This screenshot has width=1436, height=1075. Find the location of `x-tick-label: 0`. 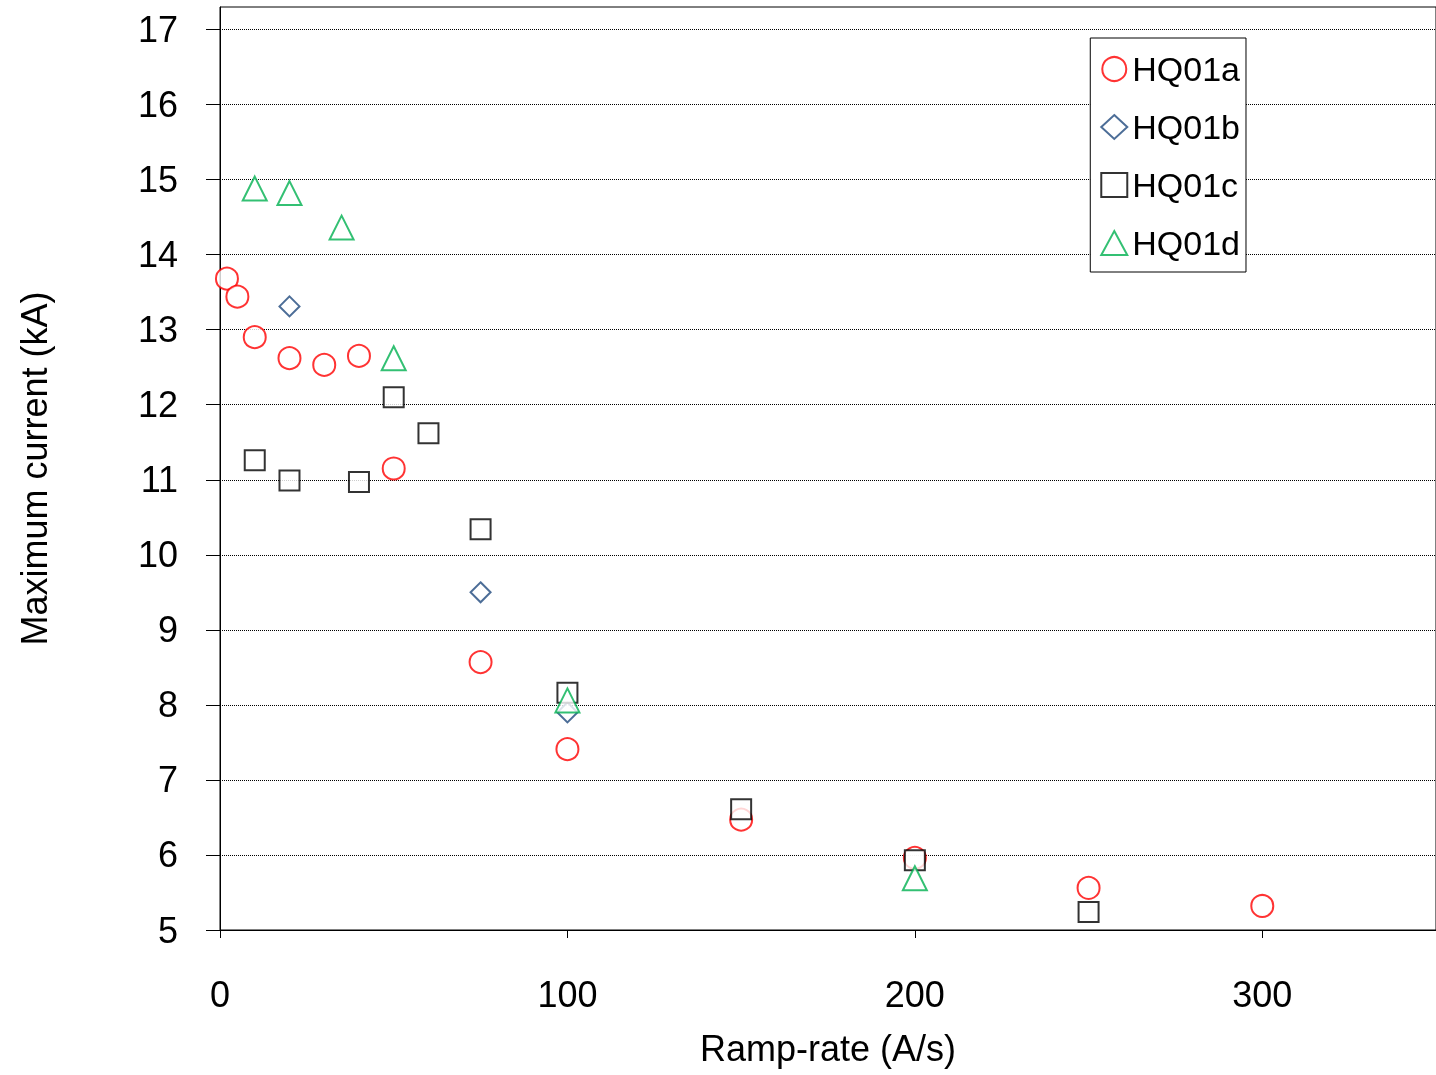

x-tick-label: 0 is located at coordinates (220, 994).